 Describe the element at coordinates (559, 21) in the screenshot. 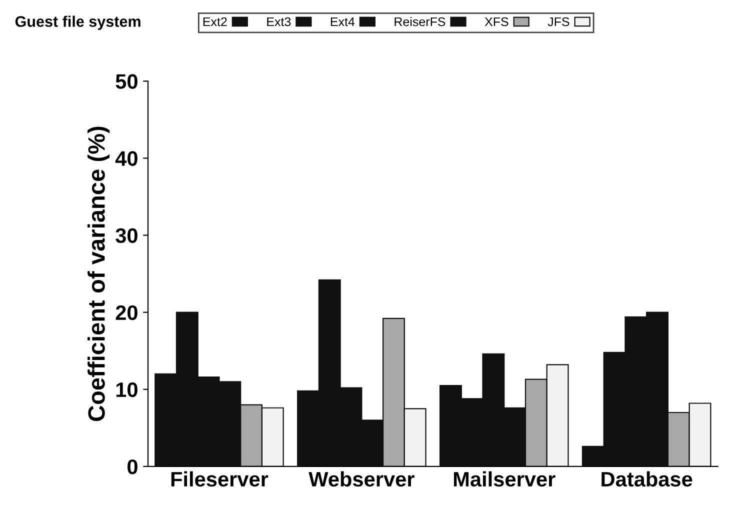

I see `legend-label: JFS` at that location.